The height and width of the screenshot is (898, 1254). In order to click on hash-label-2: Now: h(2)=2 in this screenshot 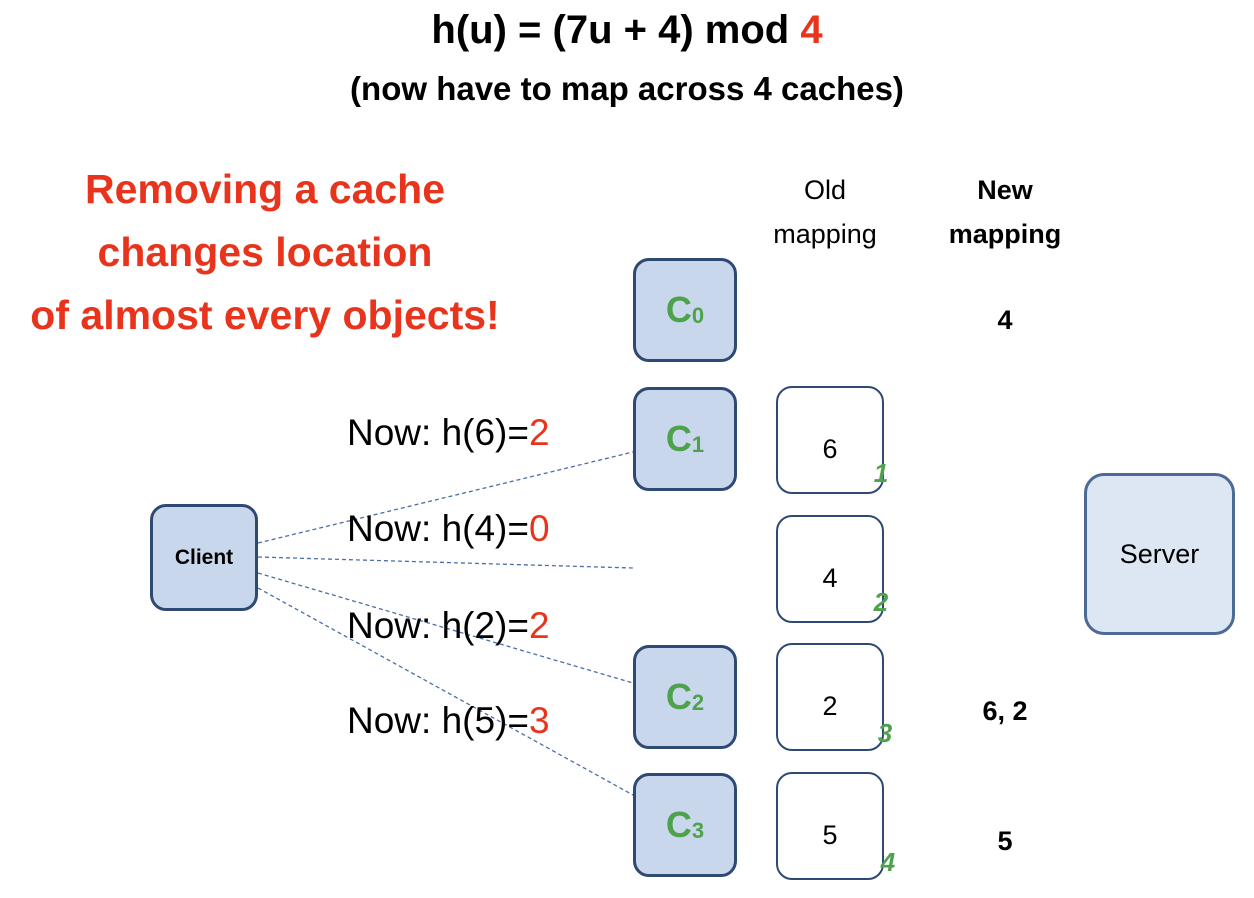, I will do `click(448, 626)`.